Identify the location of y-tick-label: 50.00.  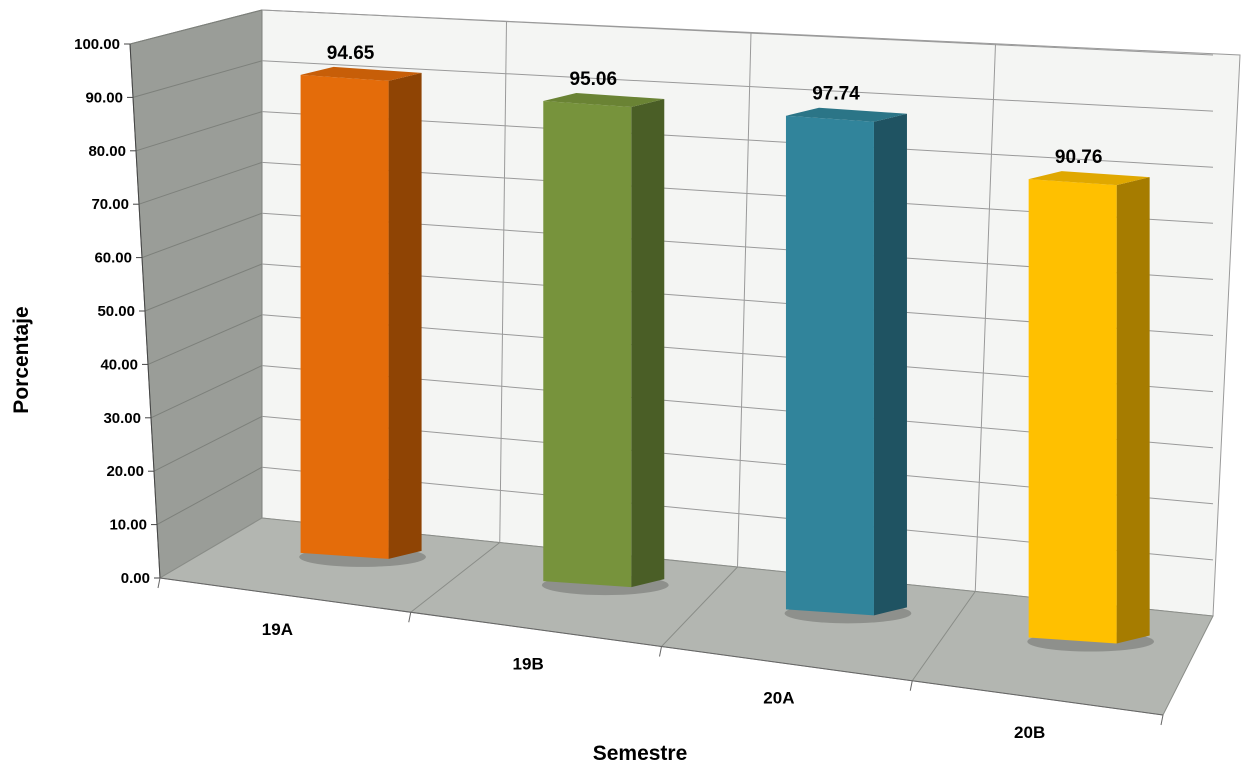
(116, 311).